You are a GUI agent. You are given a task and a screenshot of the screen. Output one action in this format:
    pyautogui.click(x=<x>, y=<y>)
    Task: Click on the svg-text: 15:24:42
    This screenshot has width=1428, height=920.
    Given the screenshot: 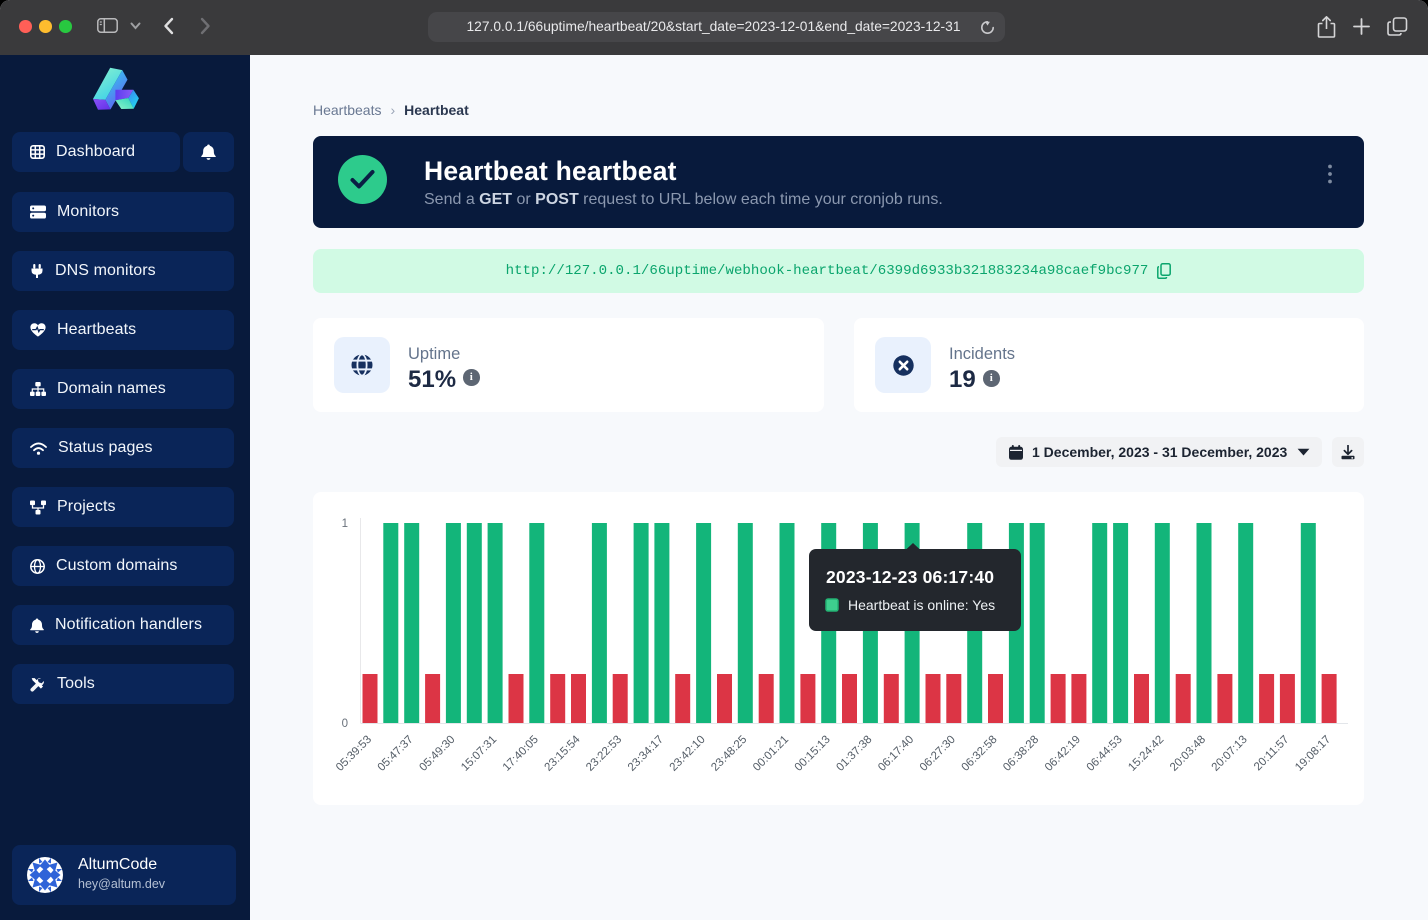 What is the action you would take?
    pyautogui.click(x=1146, y=754)
    